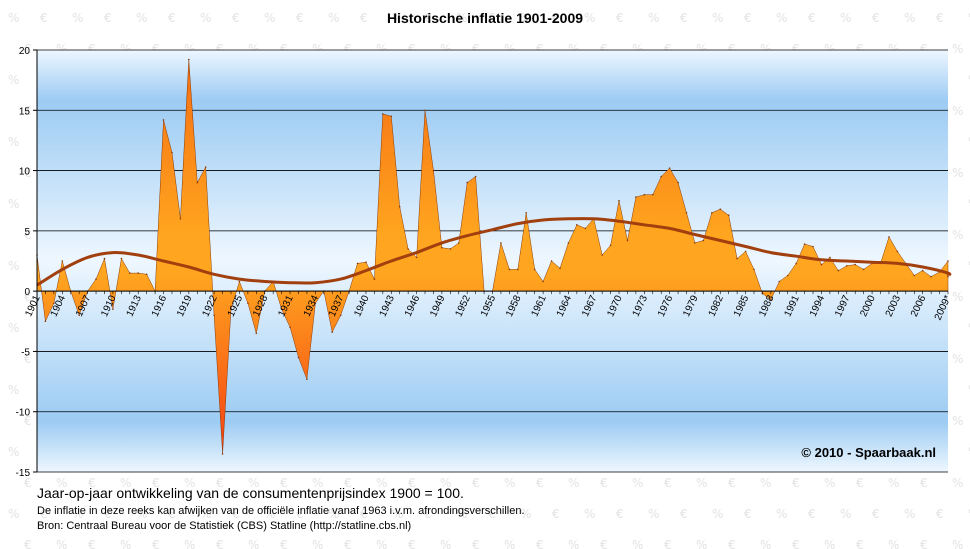 This screenshot has height=549, width=970. What do you see at coordinates (494, 252) in the screenshot?
I see `trend-line` at bounding box center [494, 252].